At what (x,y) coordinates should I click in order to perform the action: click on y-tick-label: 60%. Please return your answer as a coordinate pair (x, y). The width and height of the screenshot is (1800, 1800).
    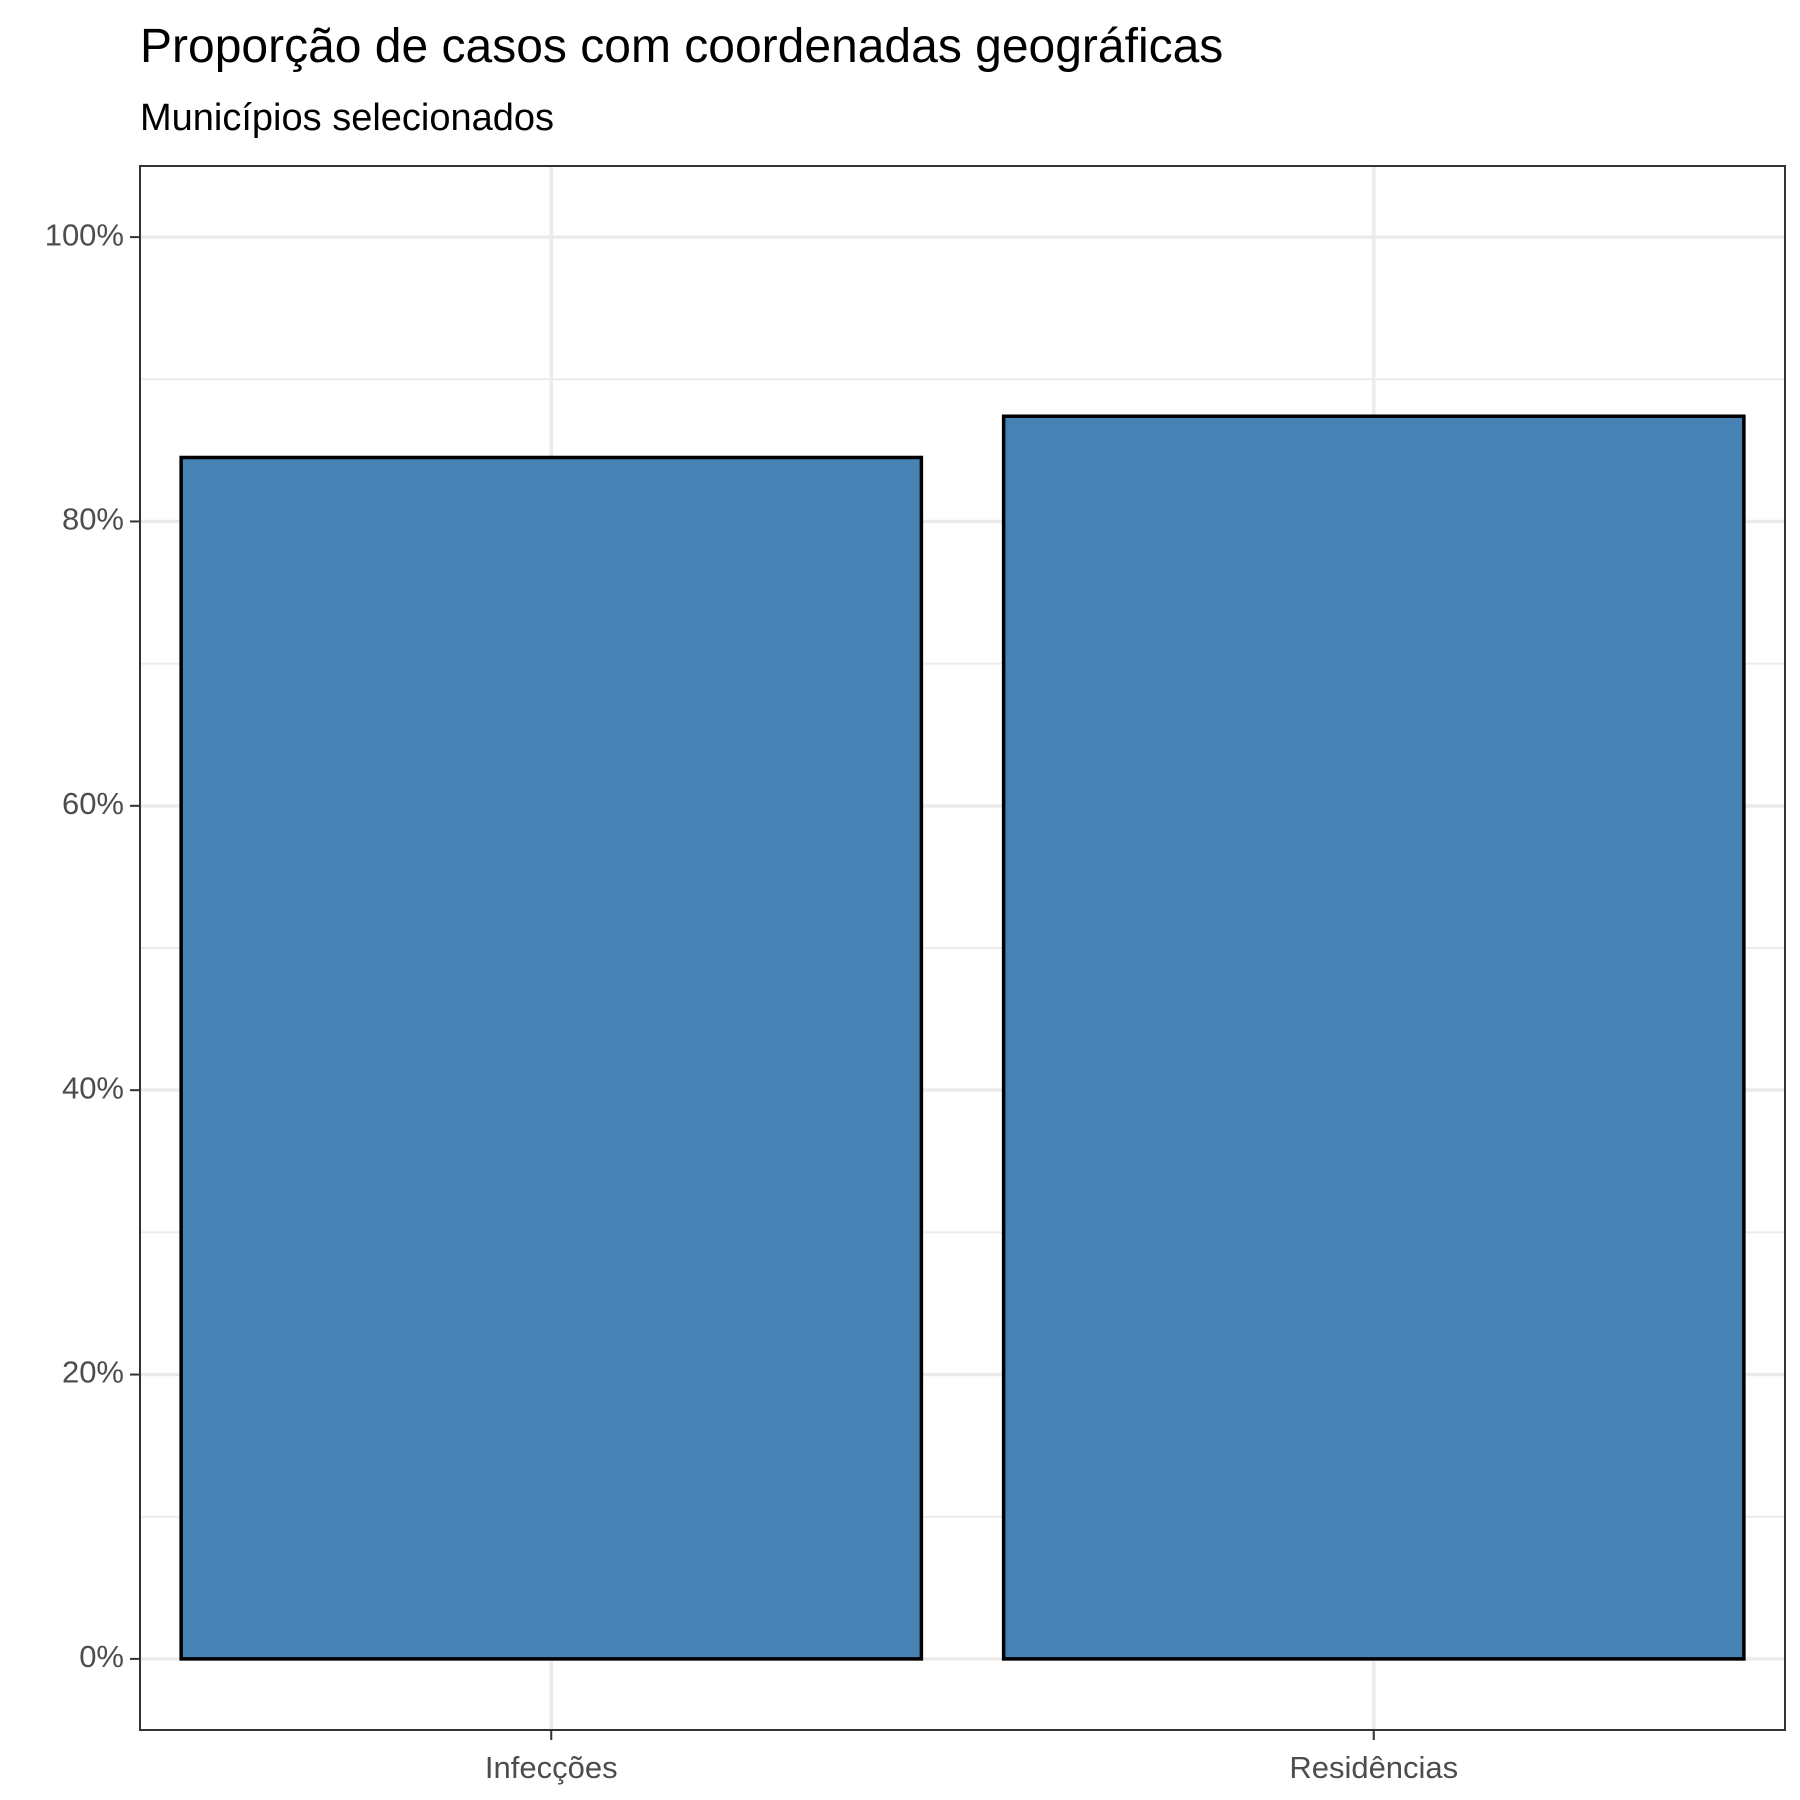
    Looking at the image, I should click on (93, 803).